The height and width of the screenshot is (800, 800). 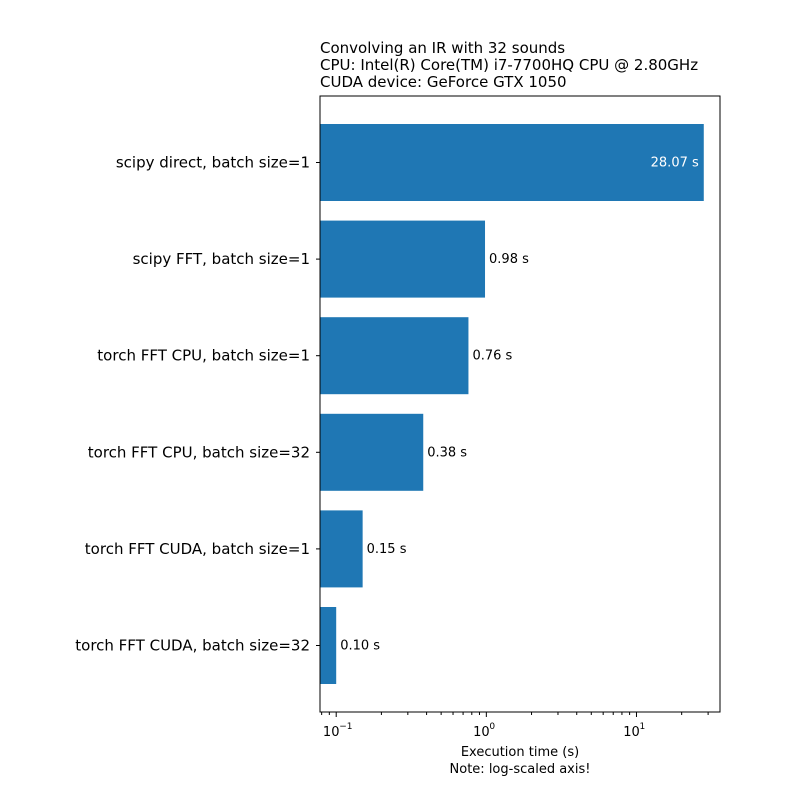 What do you see at coordinates (360, 646) in the screenshot?
I see `data-label: 0.10 s` at bounding box center [360, 646].